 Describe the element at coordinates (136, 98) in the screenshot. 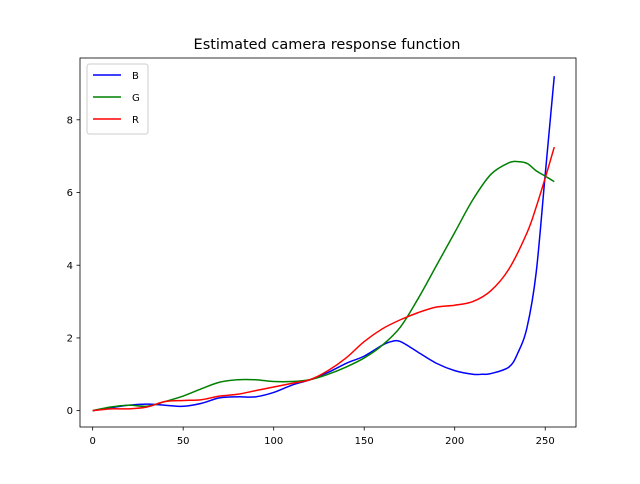

I see `legend-label-g: G` at that location.